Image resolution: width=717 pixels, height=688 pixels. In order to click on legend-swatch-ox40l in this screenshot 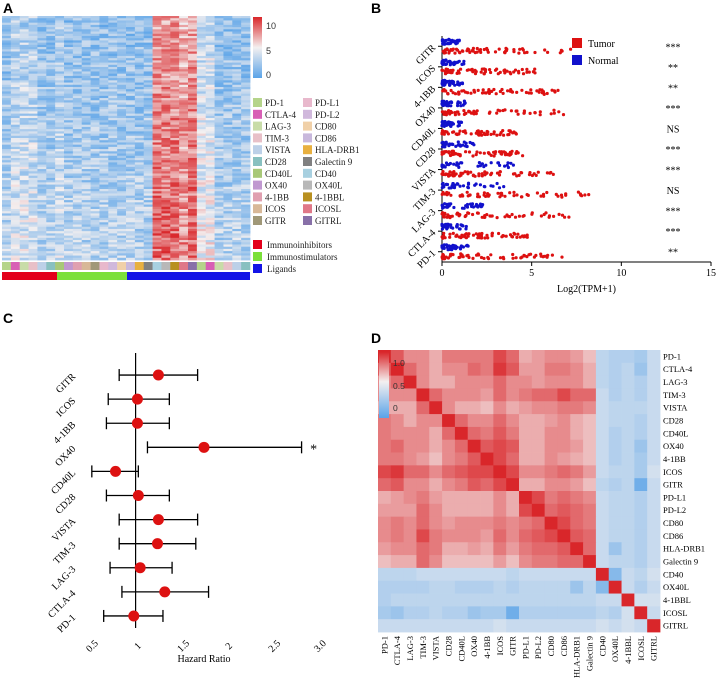, I will do `click(307, 185)`.